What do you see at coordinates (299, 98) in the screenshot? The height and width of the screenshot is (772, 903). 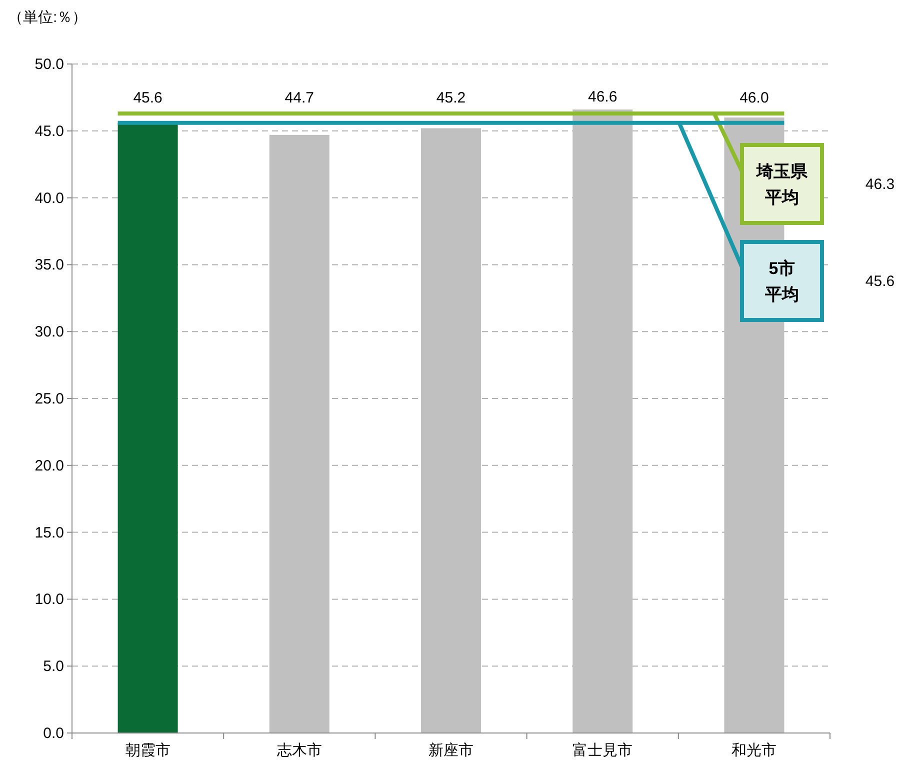 I see `data-label: 44.7` at bounding box center [299, 98].